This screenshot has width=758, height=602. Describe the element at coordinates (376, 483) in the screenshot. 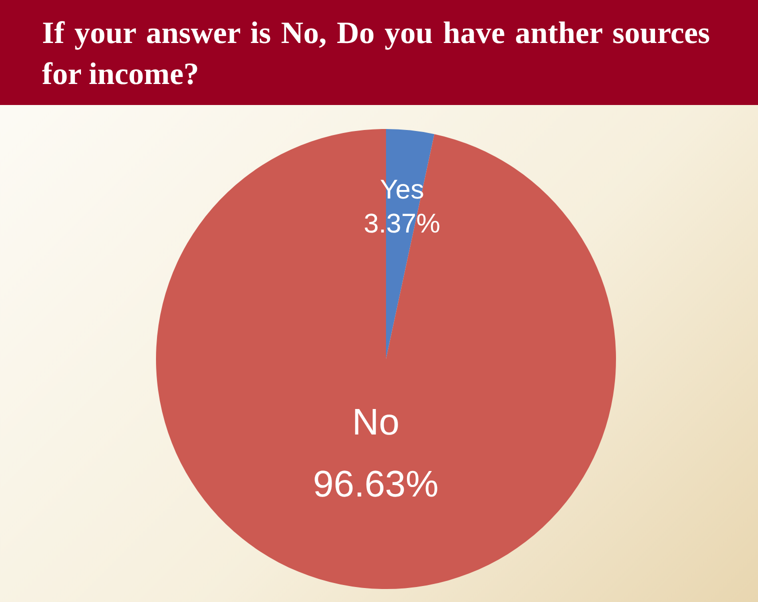

I see `data-label: 96.63%` at that location.